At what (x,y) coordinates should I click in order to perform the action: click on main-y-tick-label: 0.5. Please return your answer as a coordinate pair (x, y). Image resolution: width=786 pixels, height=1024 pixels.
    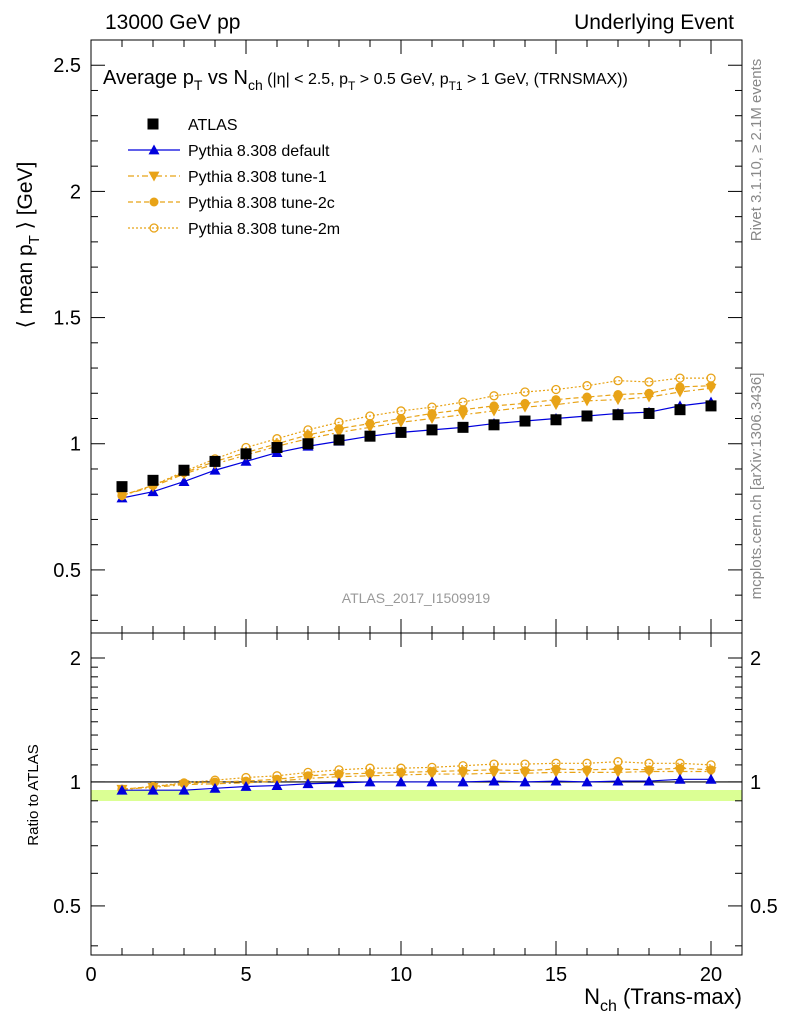
    Looking at the image, I should click on (67, 571).